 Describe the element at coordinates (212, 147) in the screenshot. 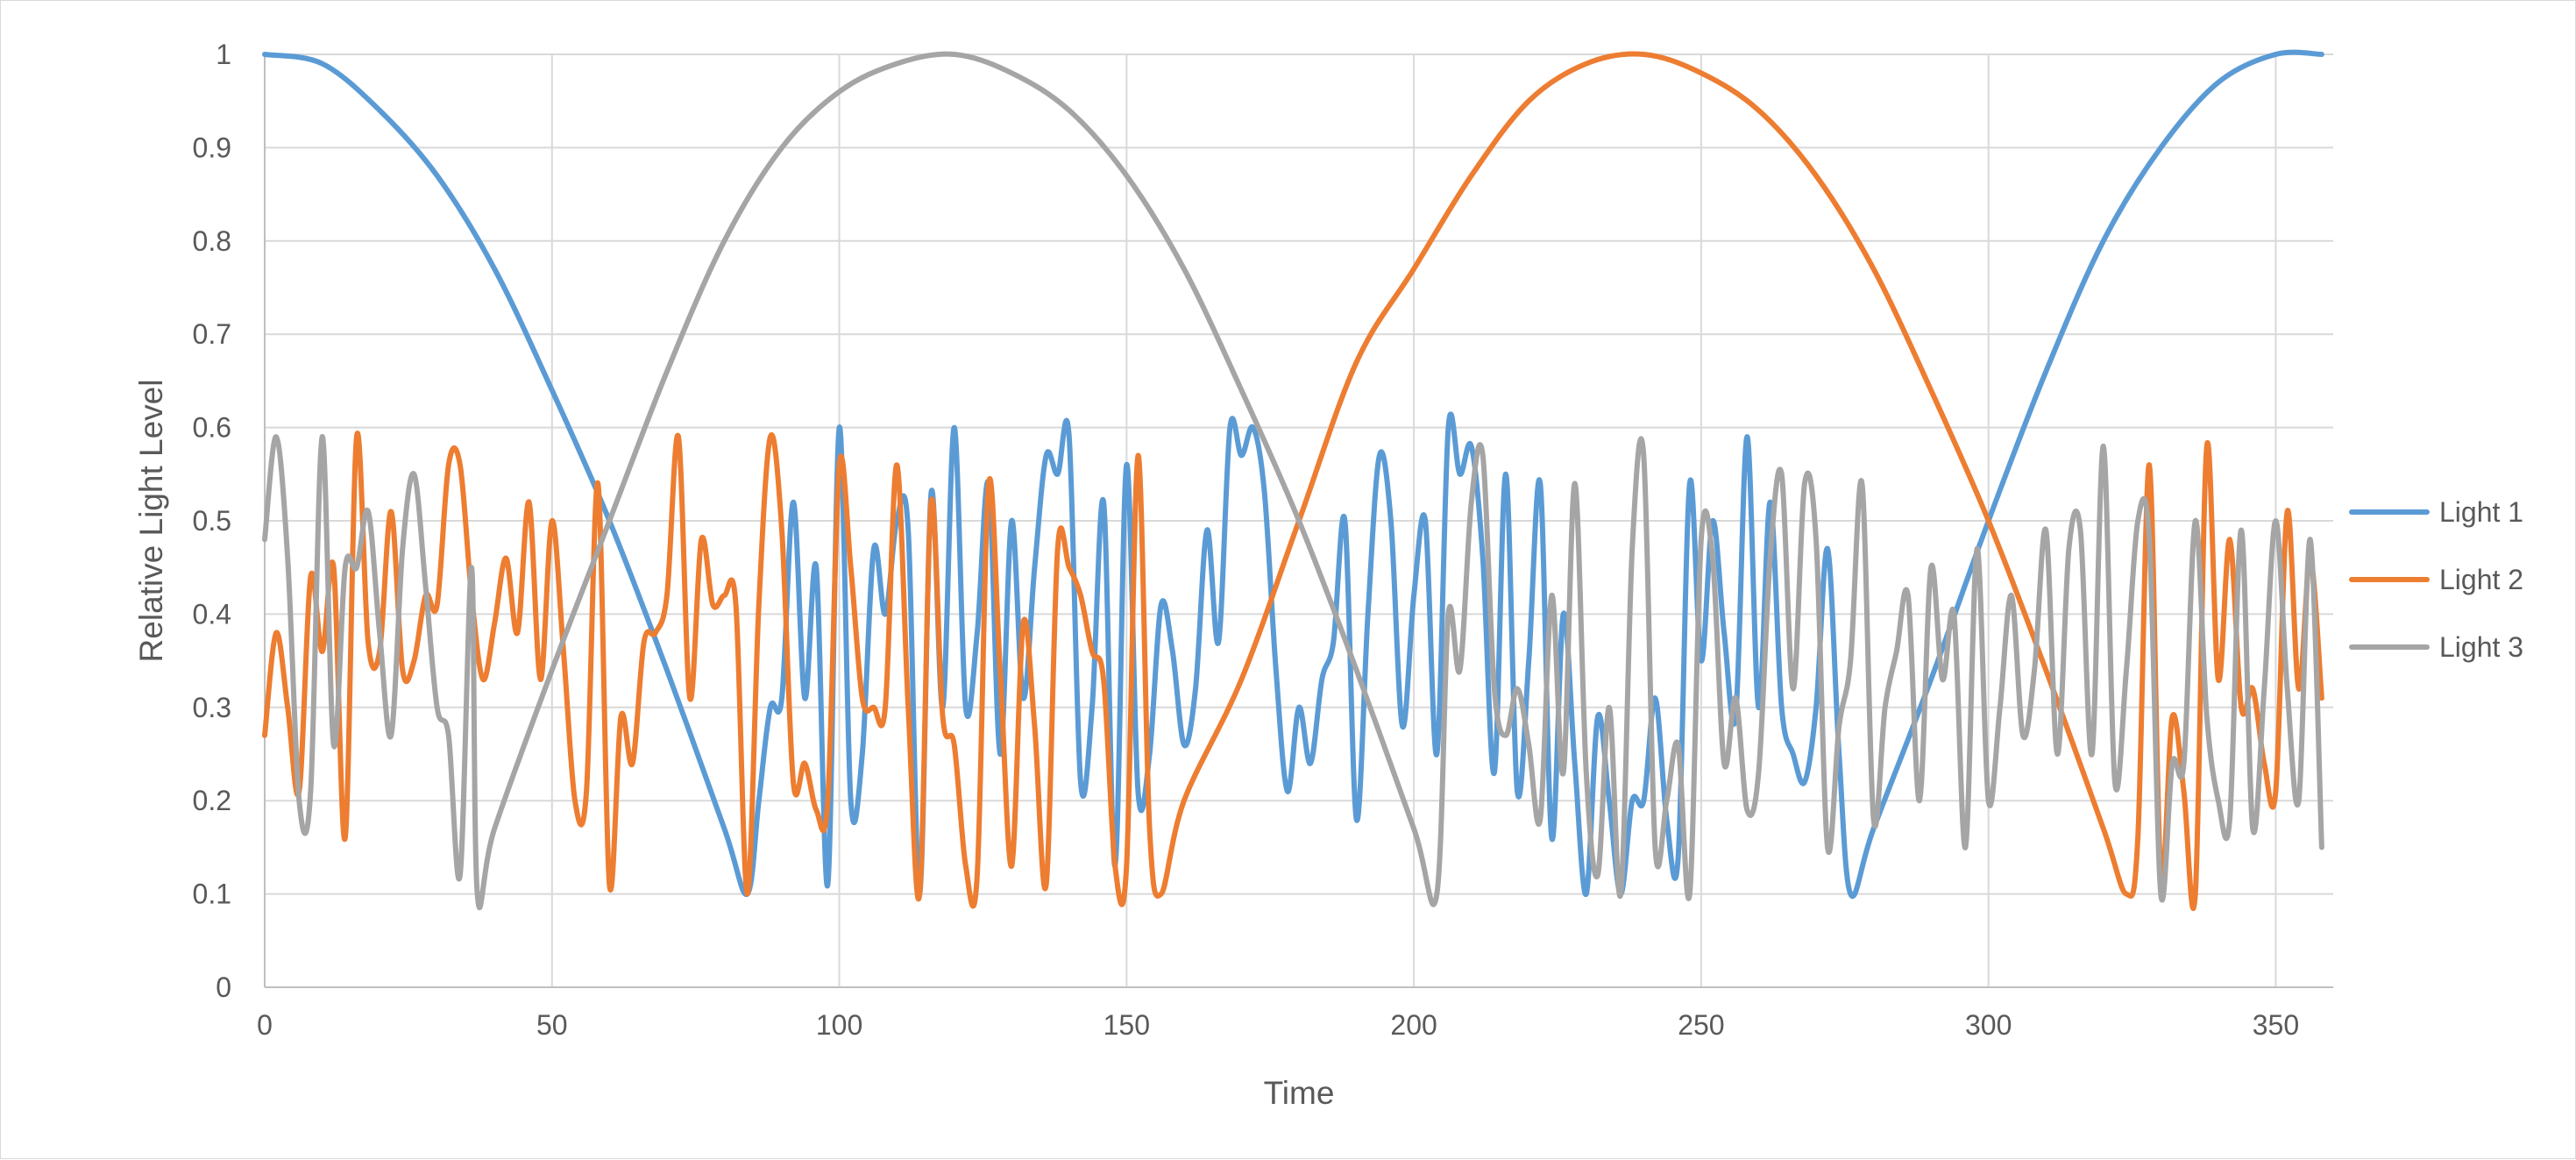

I see `y-tick-label: 0.9` at that location.